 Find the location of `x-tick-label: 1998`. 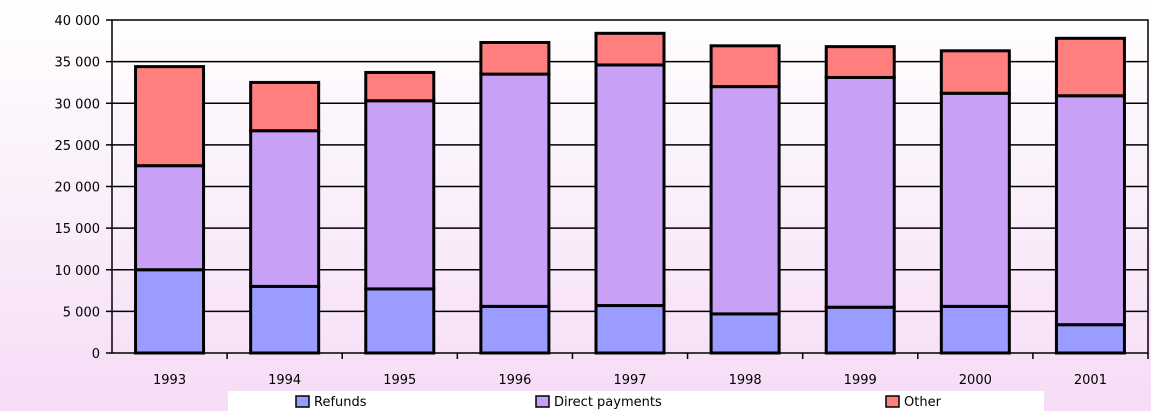

x-tick-label: 1998 is located at coordinates (745, 380).